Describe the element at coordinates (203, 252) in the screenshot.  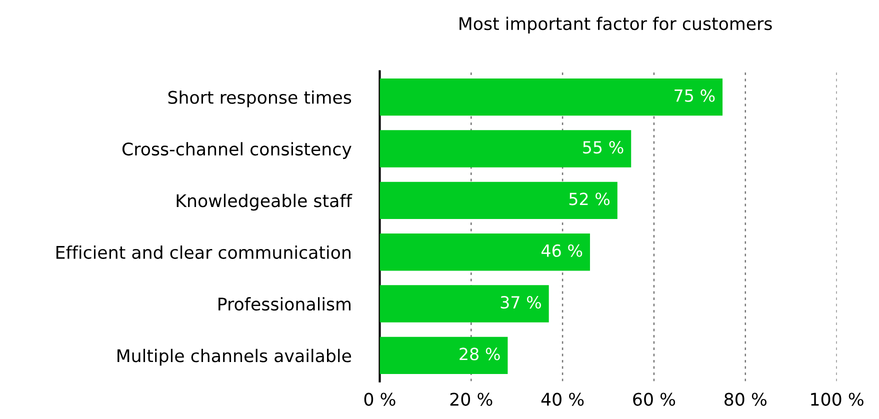
I see `y-tick-label: Efficient and clear communication` at that location.